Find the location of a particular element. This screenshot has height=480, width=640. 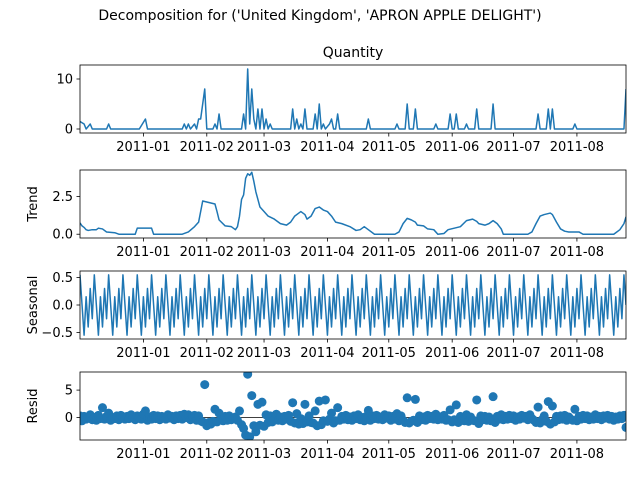

trend-series-line is located at coordinates (353, 203).